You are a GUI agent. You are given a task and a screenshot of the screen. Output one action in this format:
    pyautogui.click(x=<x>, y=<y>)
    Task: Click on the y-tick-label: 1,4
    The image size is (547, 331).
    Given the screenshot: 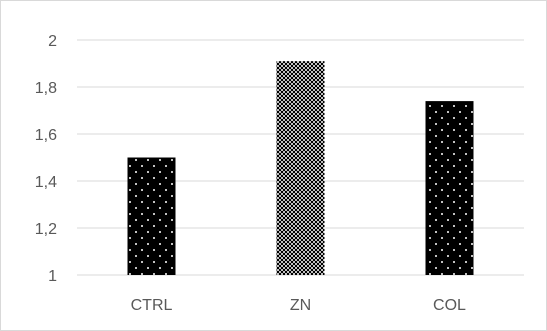 What is the action you would take?
    pyautogui.click(x=46, y=182)
    